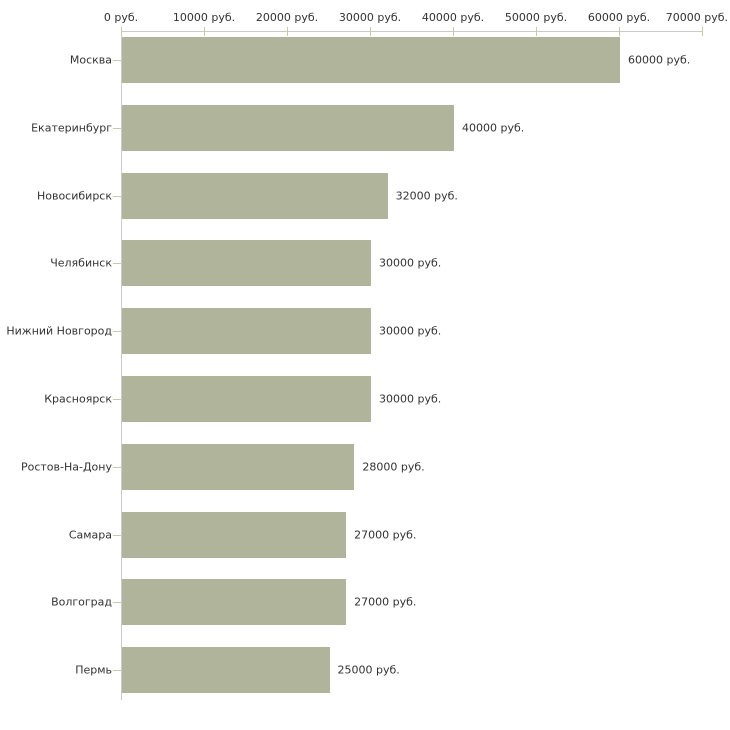  What do you see at coordinates (90, 60) in the screenshot?
I see `category-label: Москва` at bounding box center [90, 60].